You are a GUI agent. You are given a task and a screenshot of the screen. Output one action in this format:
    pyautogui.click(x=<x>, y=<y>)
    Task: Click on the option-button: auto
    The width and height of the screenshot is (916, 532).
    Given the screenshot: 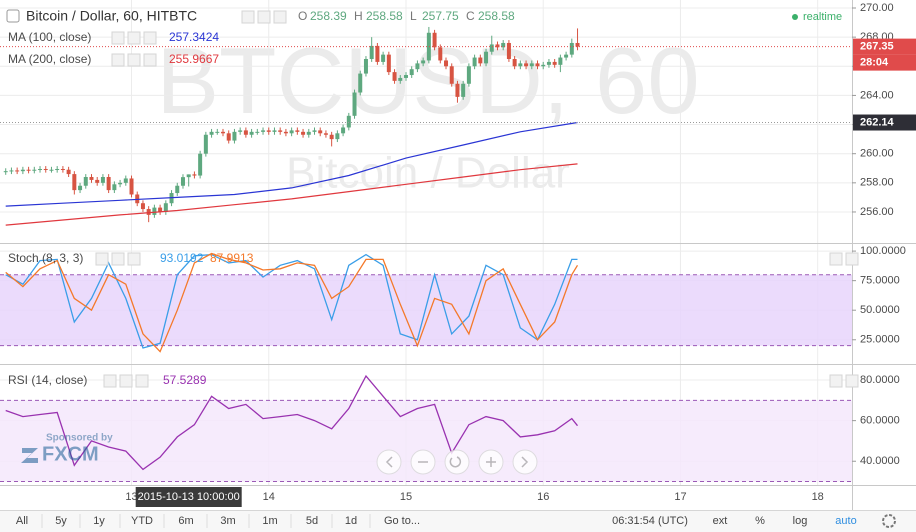 What is the action you would take?
    pyautogui.click(x=845, y=521)
    